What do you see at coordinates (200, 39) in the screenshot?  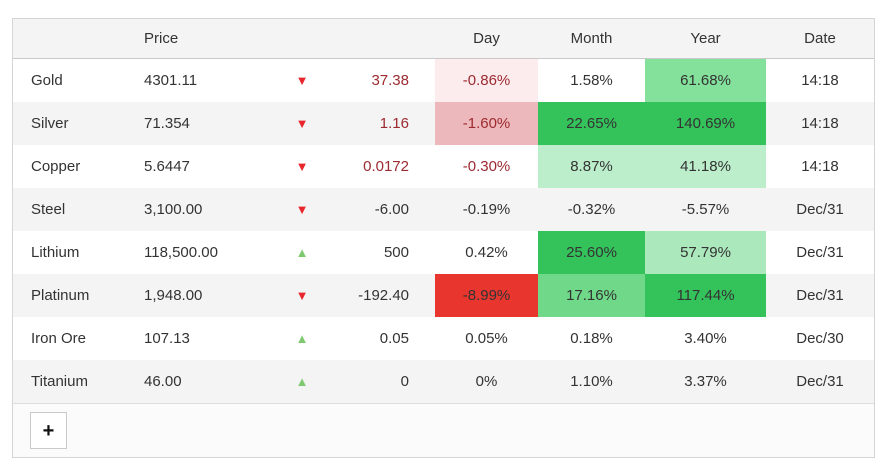 I see `header-price: Price` at bounding box center [200, 39].